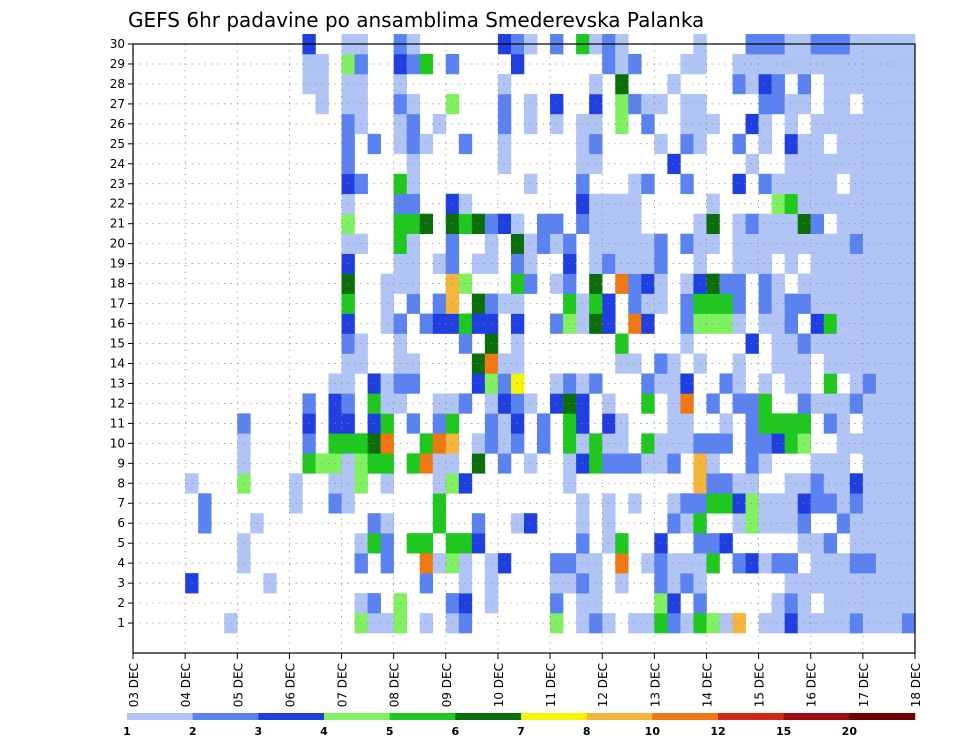 The width and height of the screenshot is (960, 742). Describe the element at coordinates (521, 731) in the screenshot. I see `legend-label: 7` at that location.